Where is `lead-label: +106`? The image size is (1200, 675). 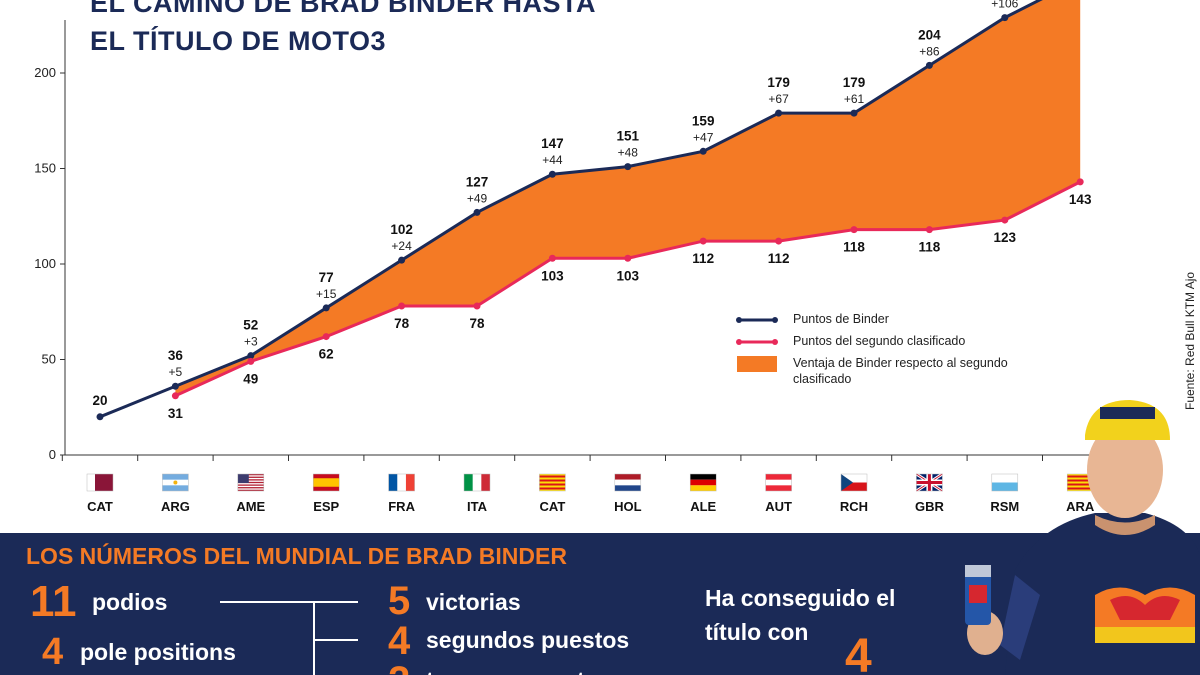 lead-label: +106 is located at coordinates (1004, 5).